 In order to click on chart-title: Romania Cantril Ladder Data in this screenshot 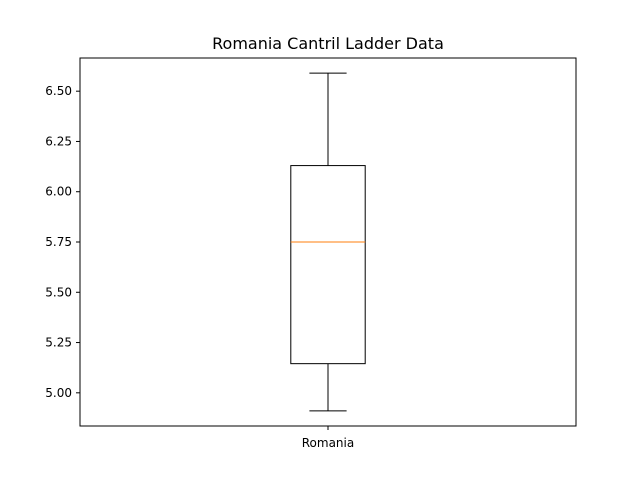, I will do `click(328, 43)`.